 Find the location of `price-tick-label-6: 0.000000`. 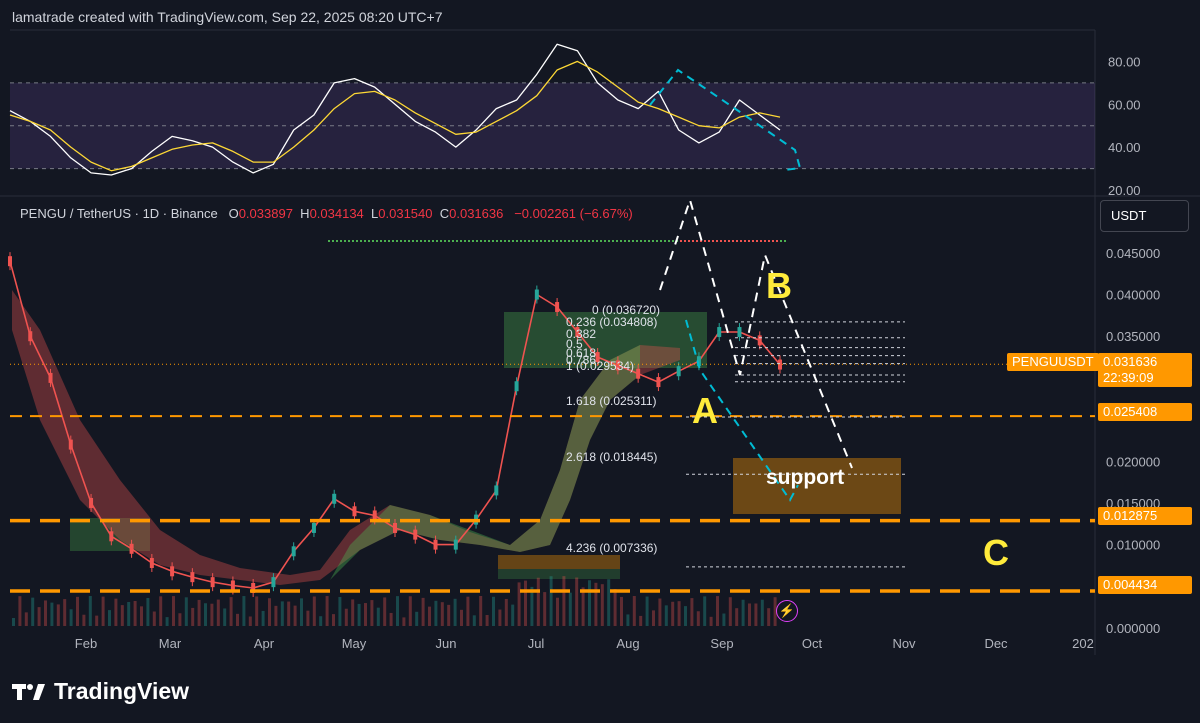

price-tick-label-6: 0.000000 is located at coordinates (1133, 628).